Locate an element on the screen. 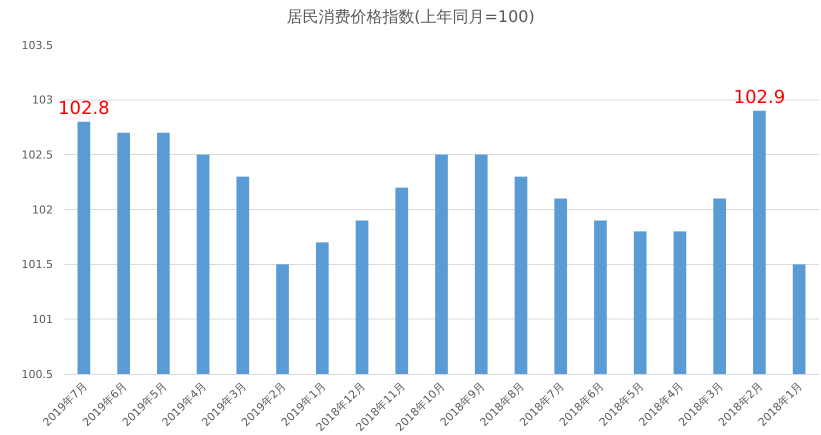 The width and height of the screenshot is (821, 435). y-tick-label: 101.5 is located at coordinates (37, 265).